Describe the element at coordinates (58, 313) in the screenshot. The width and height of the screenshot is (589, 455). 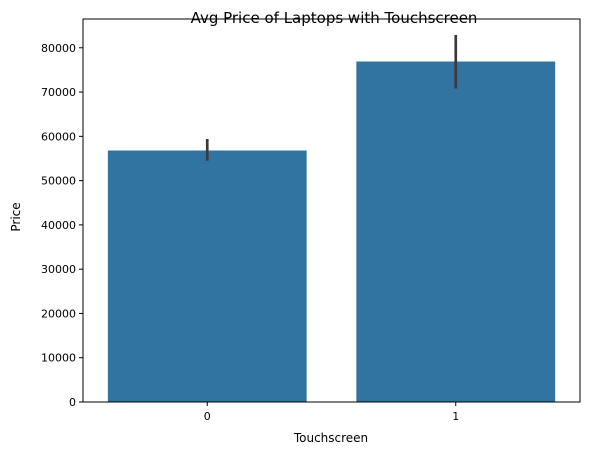
I see `y-tick-label-20000: 20000` at that location.